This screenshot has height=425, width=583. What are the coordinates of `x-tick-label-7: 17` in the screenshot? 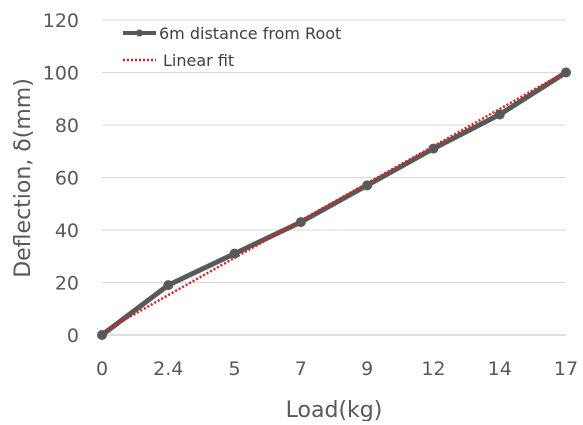 It's located at (566, 369).